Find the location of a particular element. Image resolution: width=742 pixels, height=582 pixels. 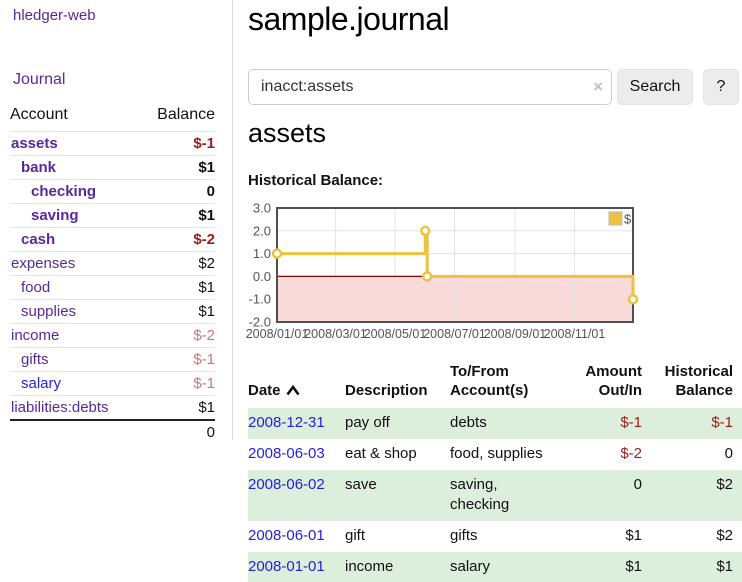

y-axis-tick-label: 3.0 is located at coordinates (262, 209).